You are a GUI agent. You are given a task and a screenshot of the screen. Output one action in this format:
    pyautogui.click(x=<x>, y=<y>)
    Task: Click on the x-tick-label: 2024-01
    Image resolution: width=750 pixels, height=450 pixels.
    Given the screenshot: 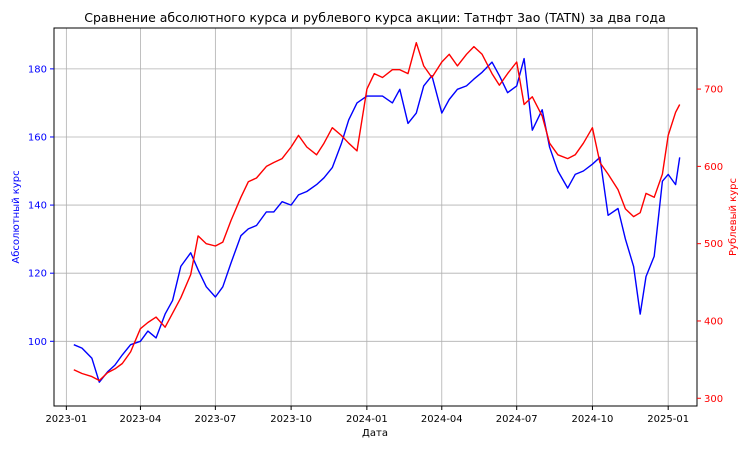 What is the action you would take?
    pyautogui.click(x=367, y=419)
    